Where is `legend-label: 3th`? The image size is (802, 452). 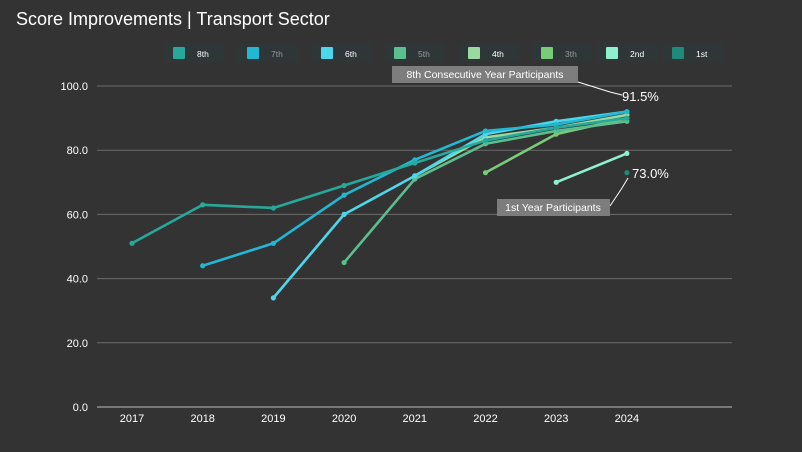 legend-label: 3th is located at coordinates (571, 54).